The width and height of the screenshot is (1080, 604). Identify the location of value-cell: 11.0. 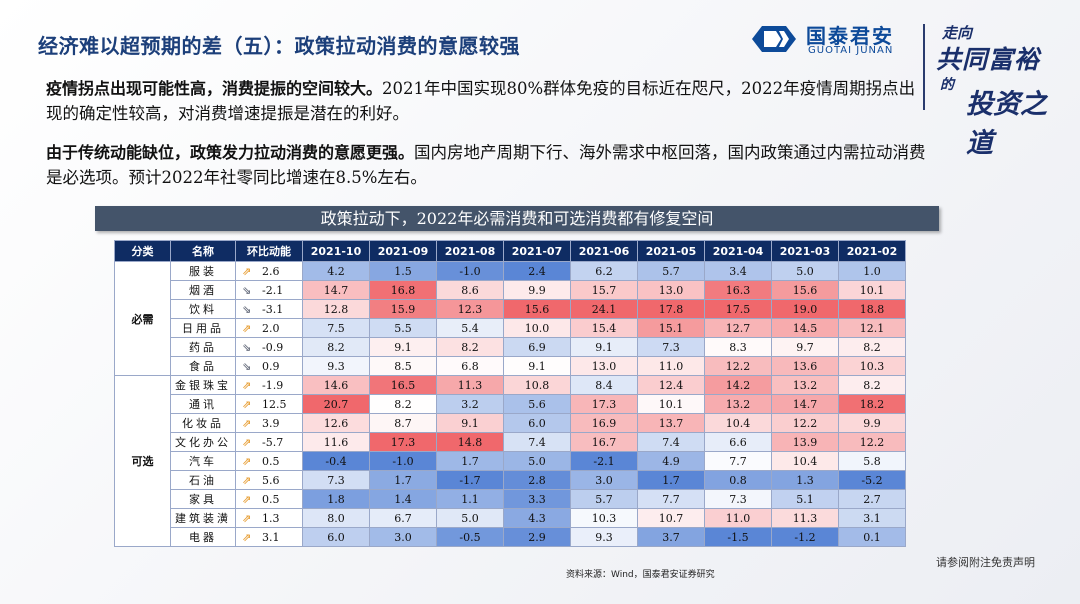
(738, 518).